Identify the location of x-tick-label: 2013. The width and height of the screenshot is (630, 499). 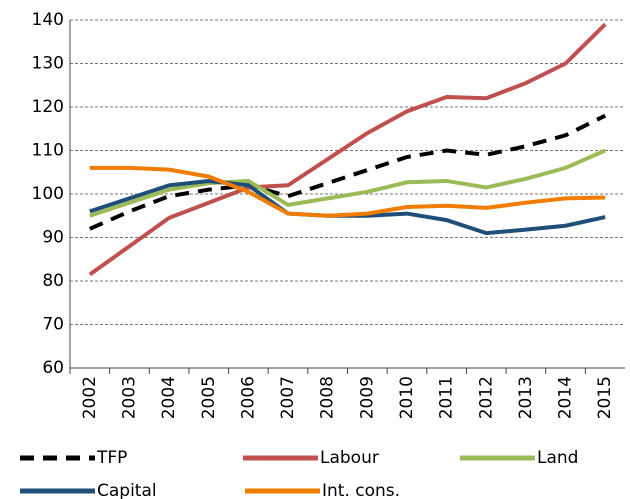
(526, 397).